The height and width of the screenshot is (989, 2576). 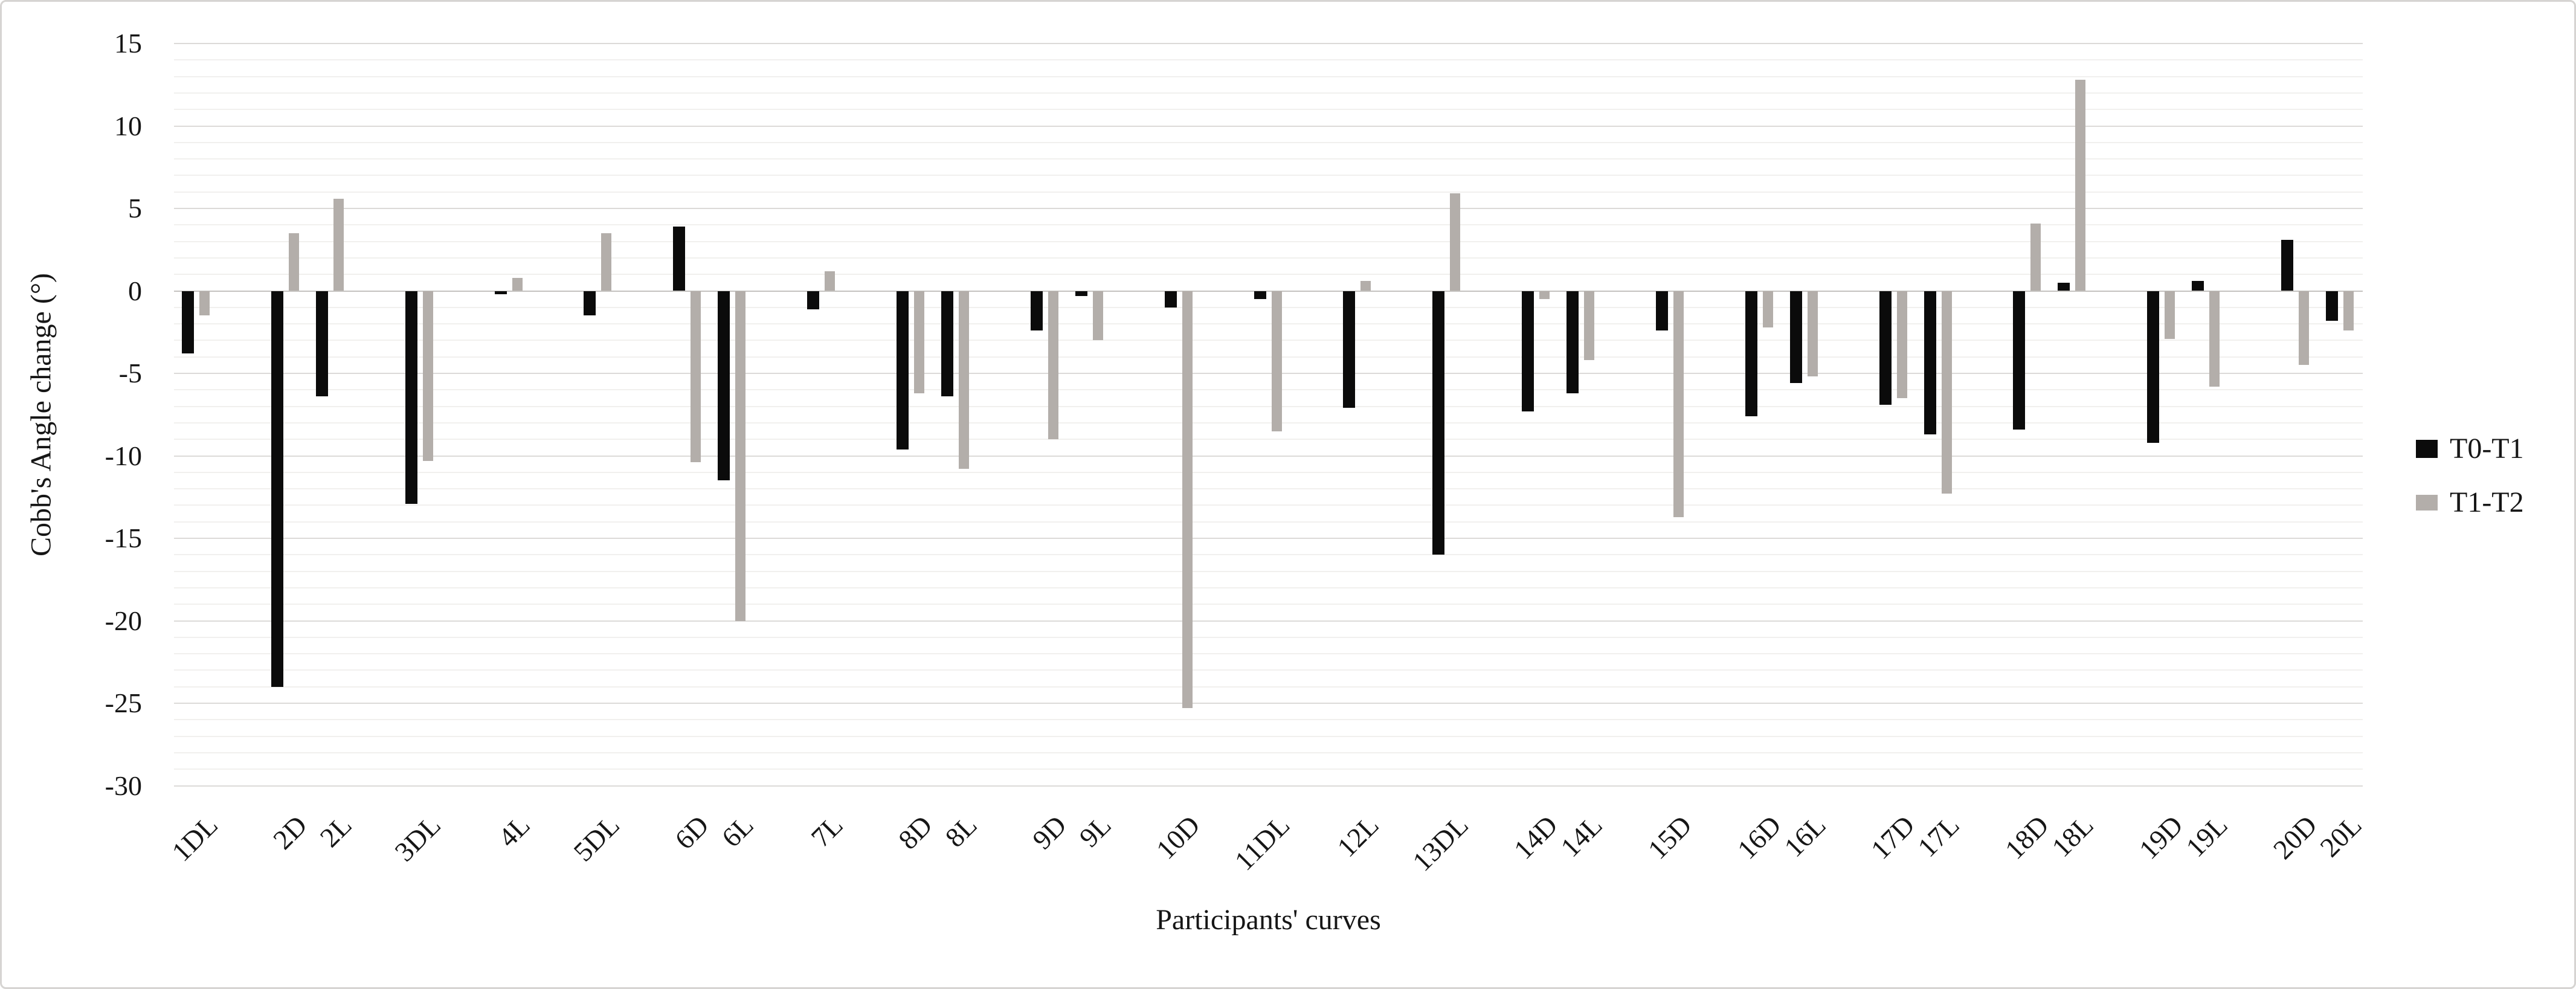 I want to click on bar-T1-T2-17D, so click(x=1901, y=344).